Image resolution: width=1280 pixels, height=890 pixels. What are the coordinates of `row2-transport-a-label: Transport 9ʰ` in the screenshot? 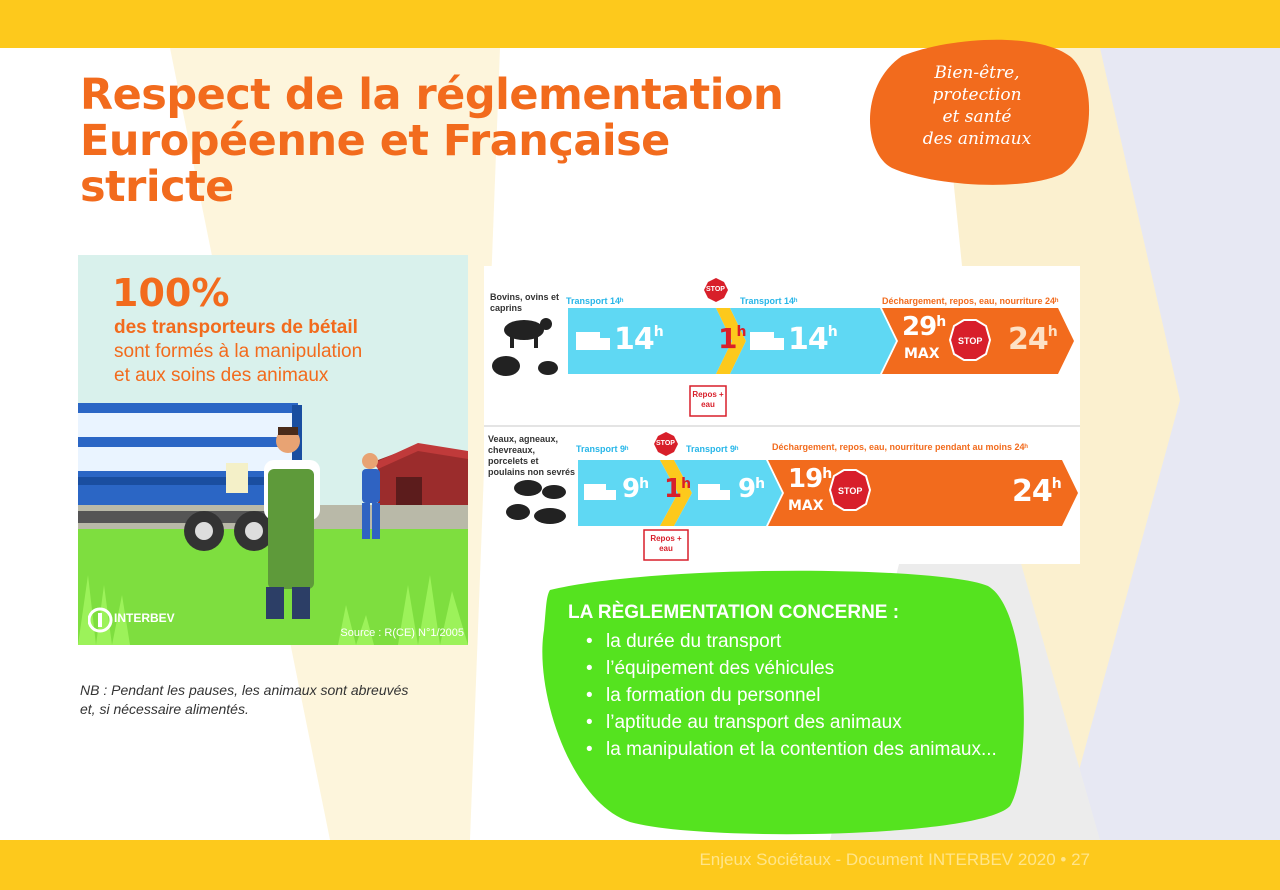 It's located at (602, 449).